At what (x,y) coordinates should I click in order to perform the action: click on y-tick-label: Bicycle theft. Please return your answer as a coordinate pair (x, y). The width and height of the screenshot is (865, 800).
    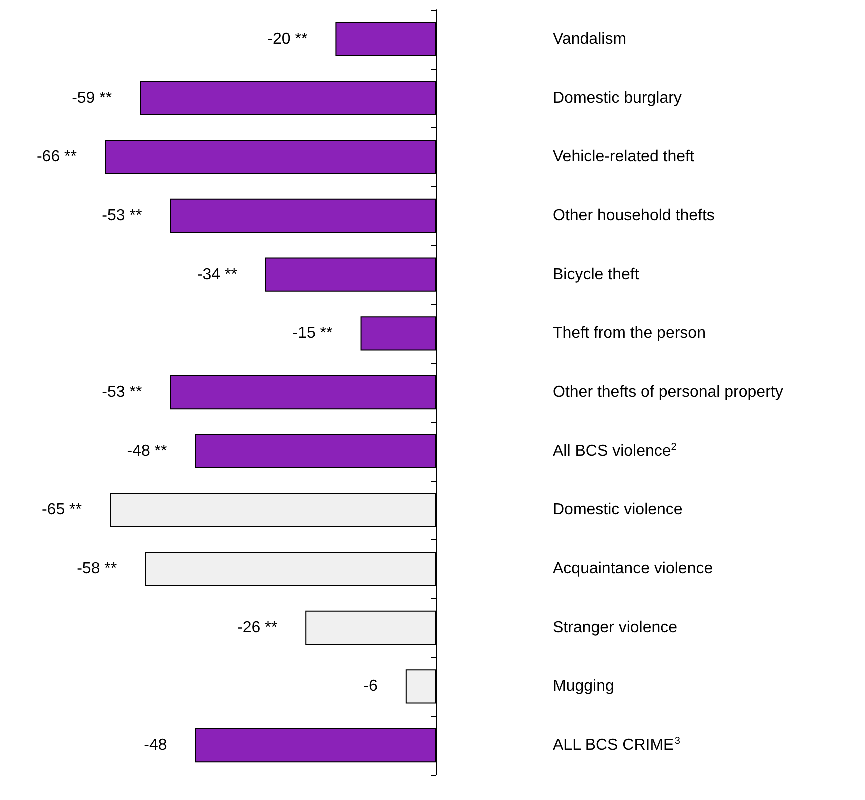
    Looking at the image, I should click on (596, 275).